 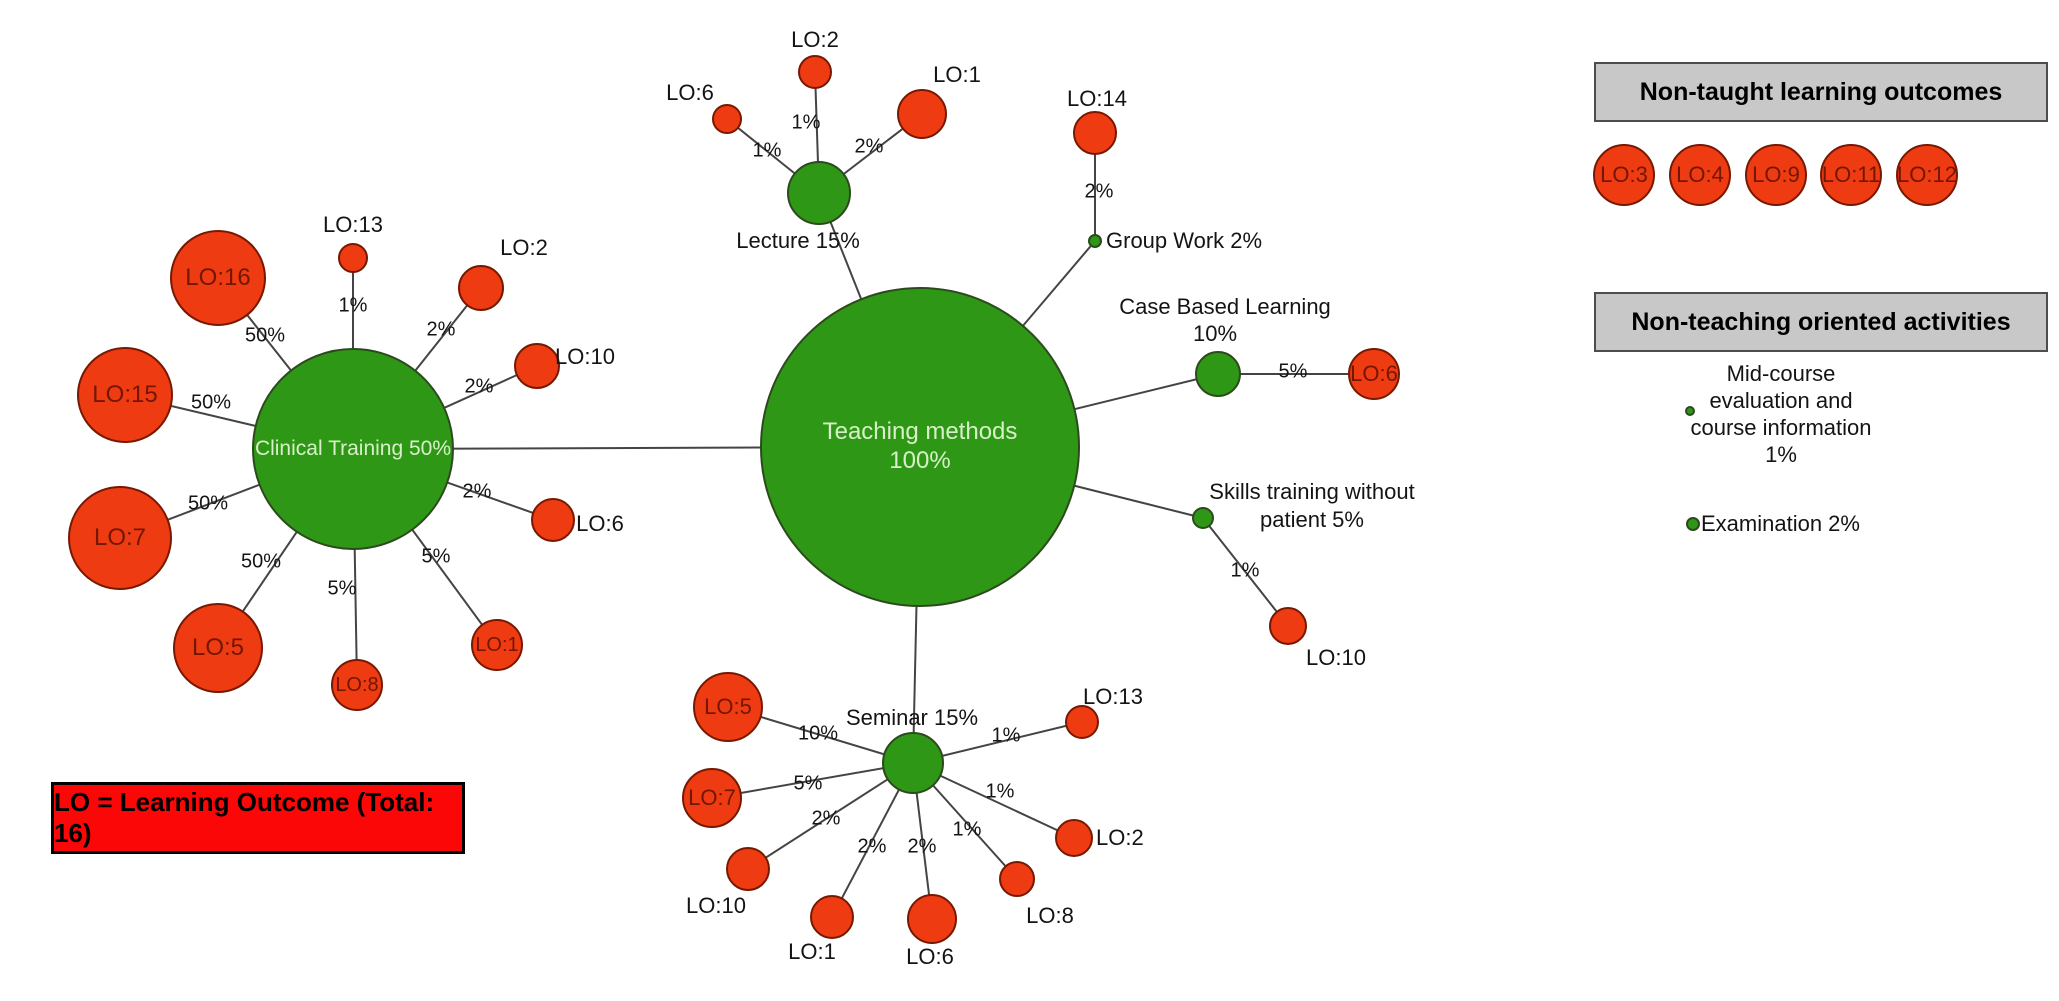 What do you see at coordinates (436, 556) in the screenshot?
I see `edge-percent-label-9: 5%` at bounding box center [436, 556].